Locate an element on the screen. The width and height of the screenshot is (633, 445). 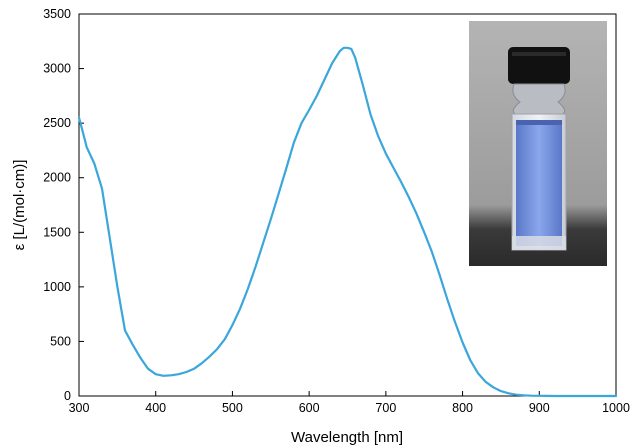
y-tick-label: 0 is located at coordinates (67, 396).